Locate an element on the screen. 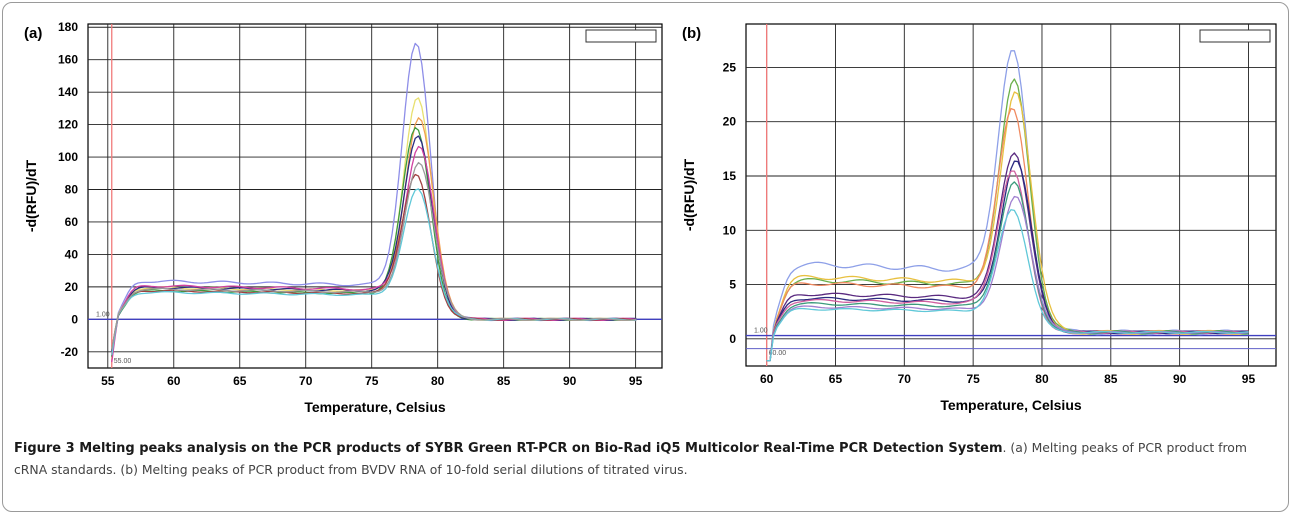  y-tick-label: 120 is located at coordinates (68, 125).